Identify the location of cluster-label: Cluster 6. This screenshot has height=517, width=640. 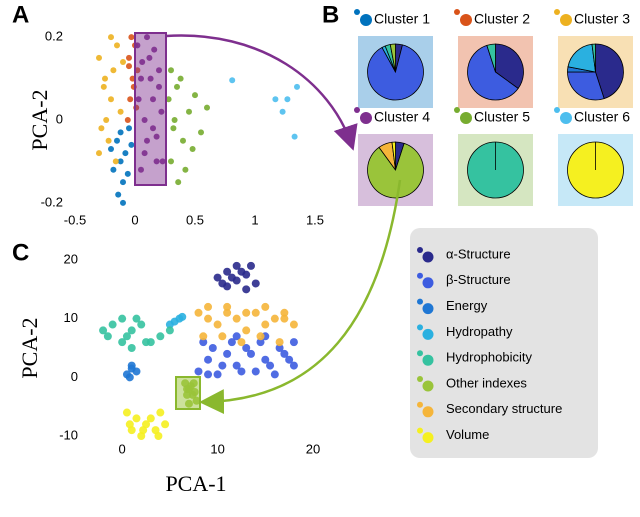
(602, 117).